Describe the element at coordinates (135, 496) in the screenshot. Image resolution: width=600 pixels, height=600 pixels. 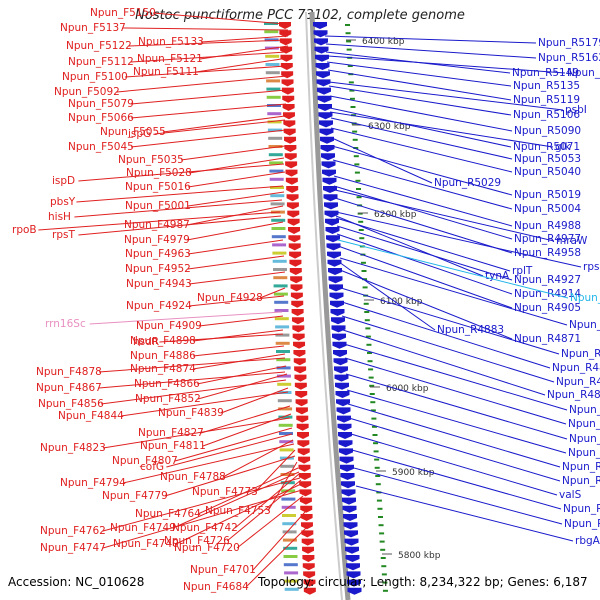
I see `left-gene-label: Npun_F4779` at that location.